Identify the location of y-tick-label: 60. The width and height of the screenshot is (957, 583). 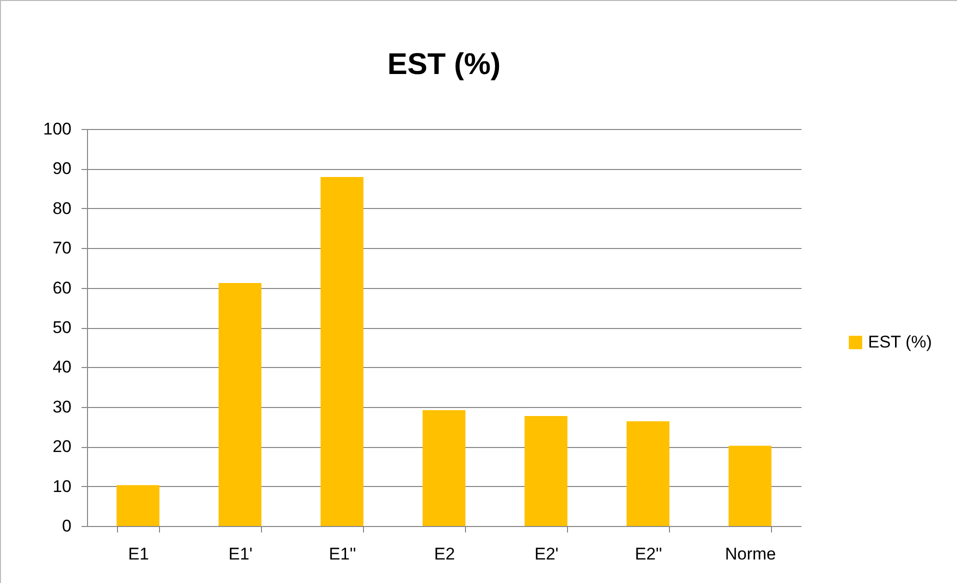
(62, 288).